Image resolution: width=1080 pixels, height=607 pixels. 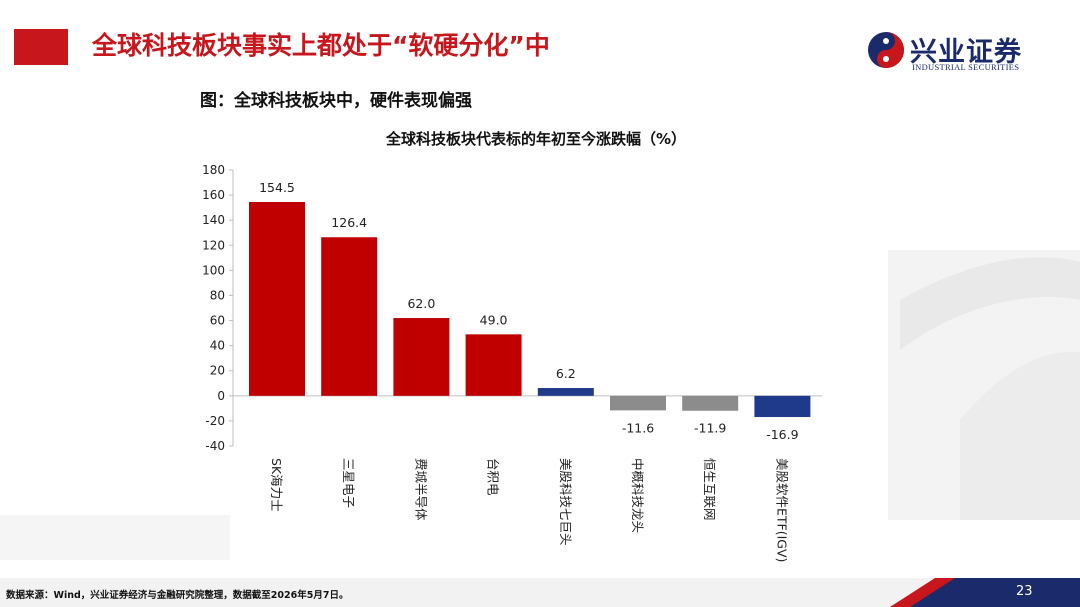 What do you see at coordinates (215, 446) in the screenshot?
I see `y-tick-label: -40` at bounding box center [215, 446].